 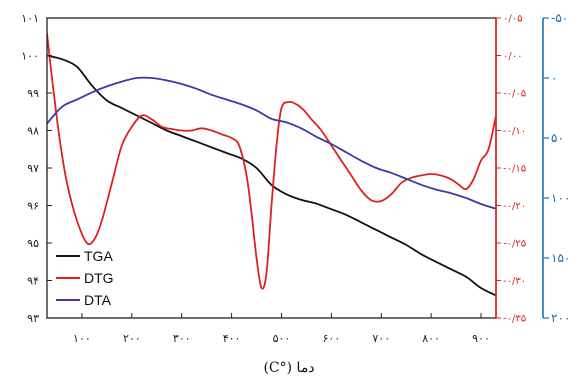 I want to click on dtg-tick-label: -۰/۱۵, so click(x=514, y=169).